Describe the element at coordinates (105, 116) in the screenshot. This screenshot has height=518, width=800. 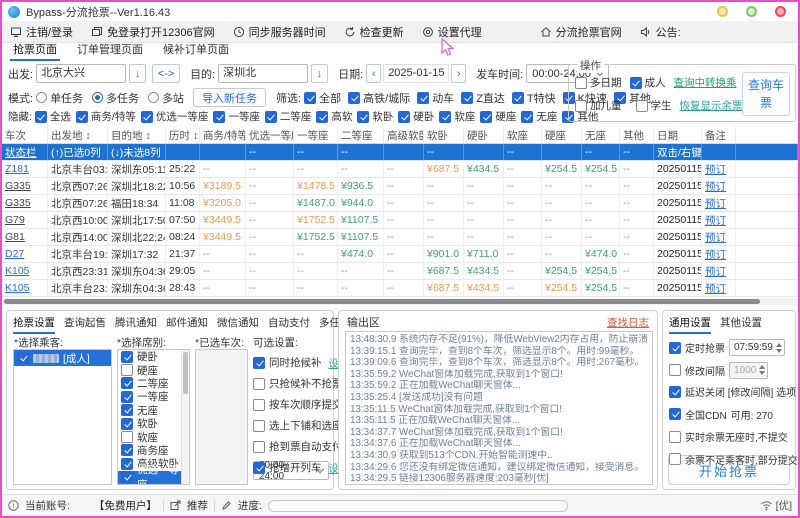
I see `hide-商务/特等: 商务/特等` at that location.